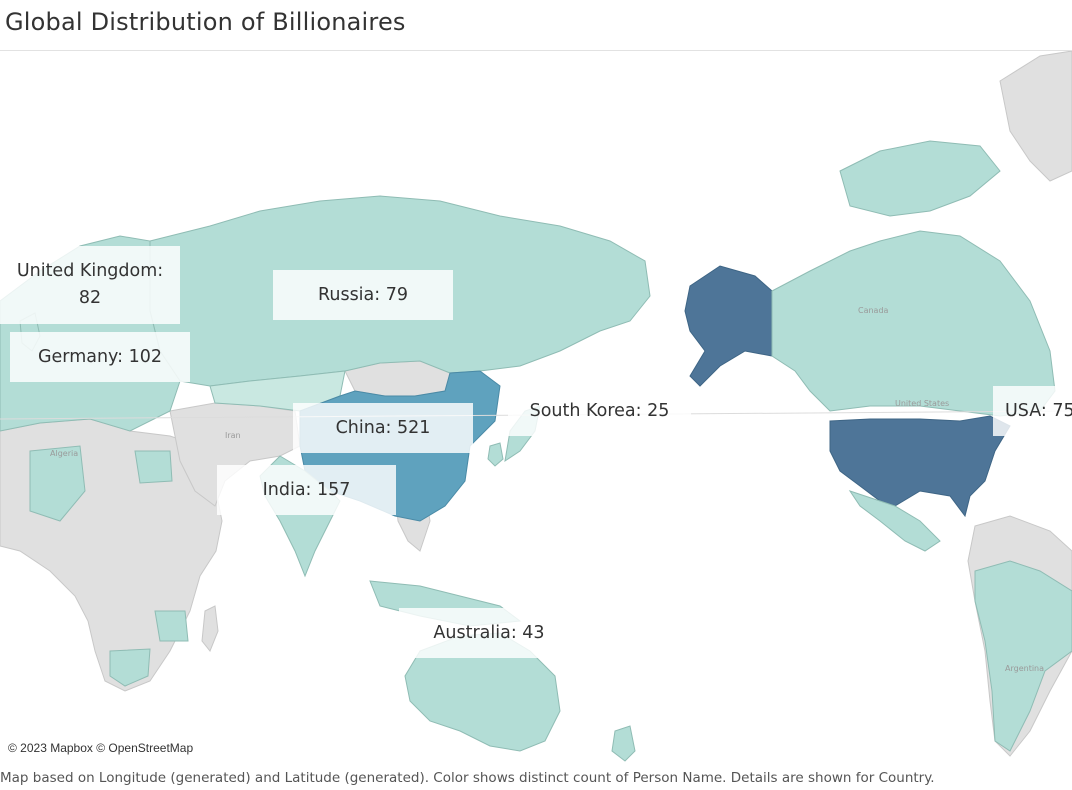  I want to click on basemap-label-iran: Iran, so click(233, 435).